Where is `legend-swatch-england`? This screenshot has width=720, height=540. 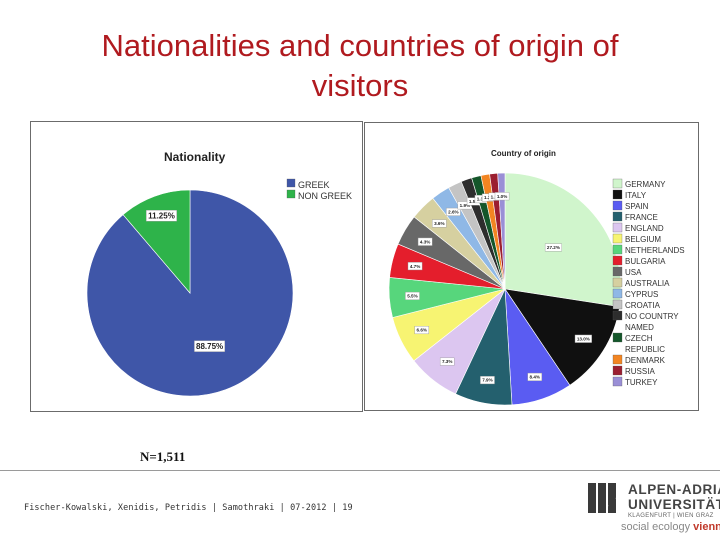
legend-swatch-england is located at coordinates (617, 227).